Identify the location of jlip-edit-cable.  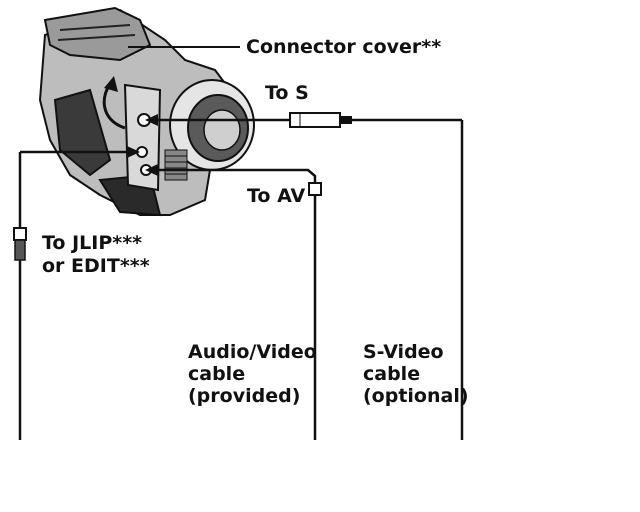
(76, 293).